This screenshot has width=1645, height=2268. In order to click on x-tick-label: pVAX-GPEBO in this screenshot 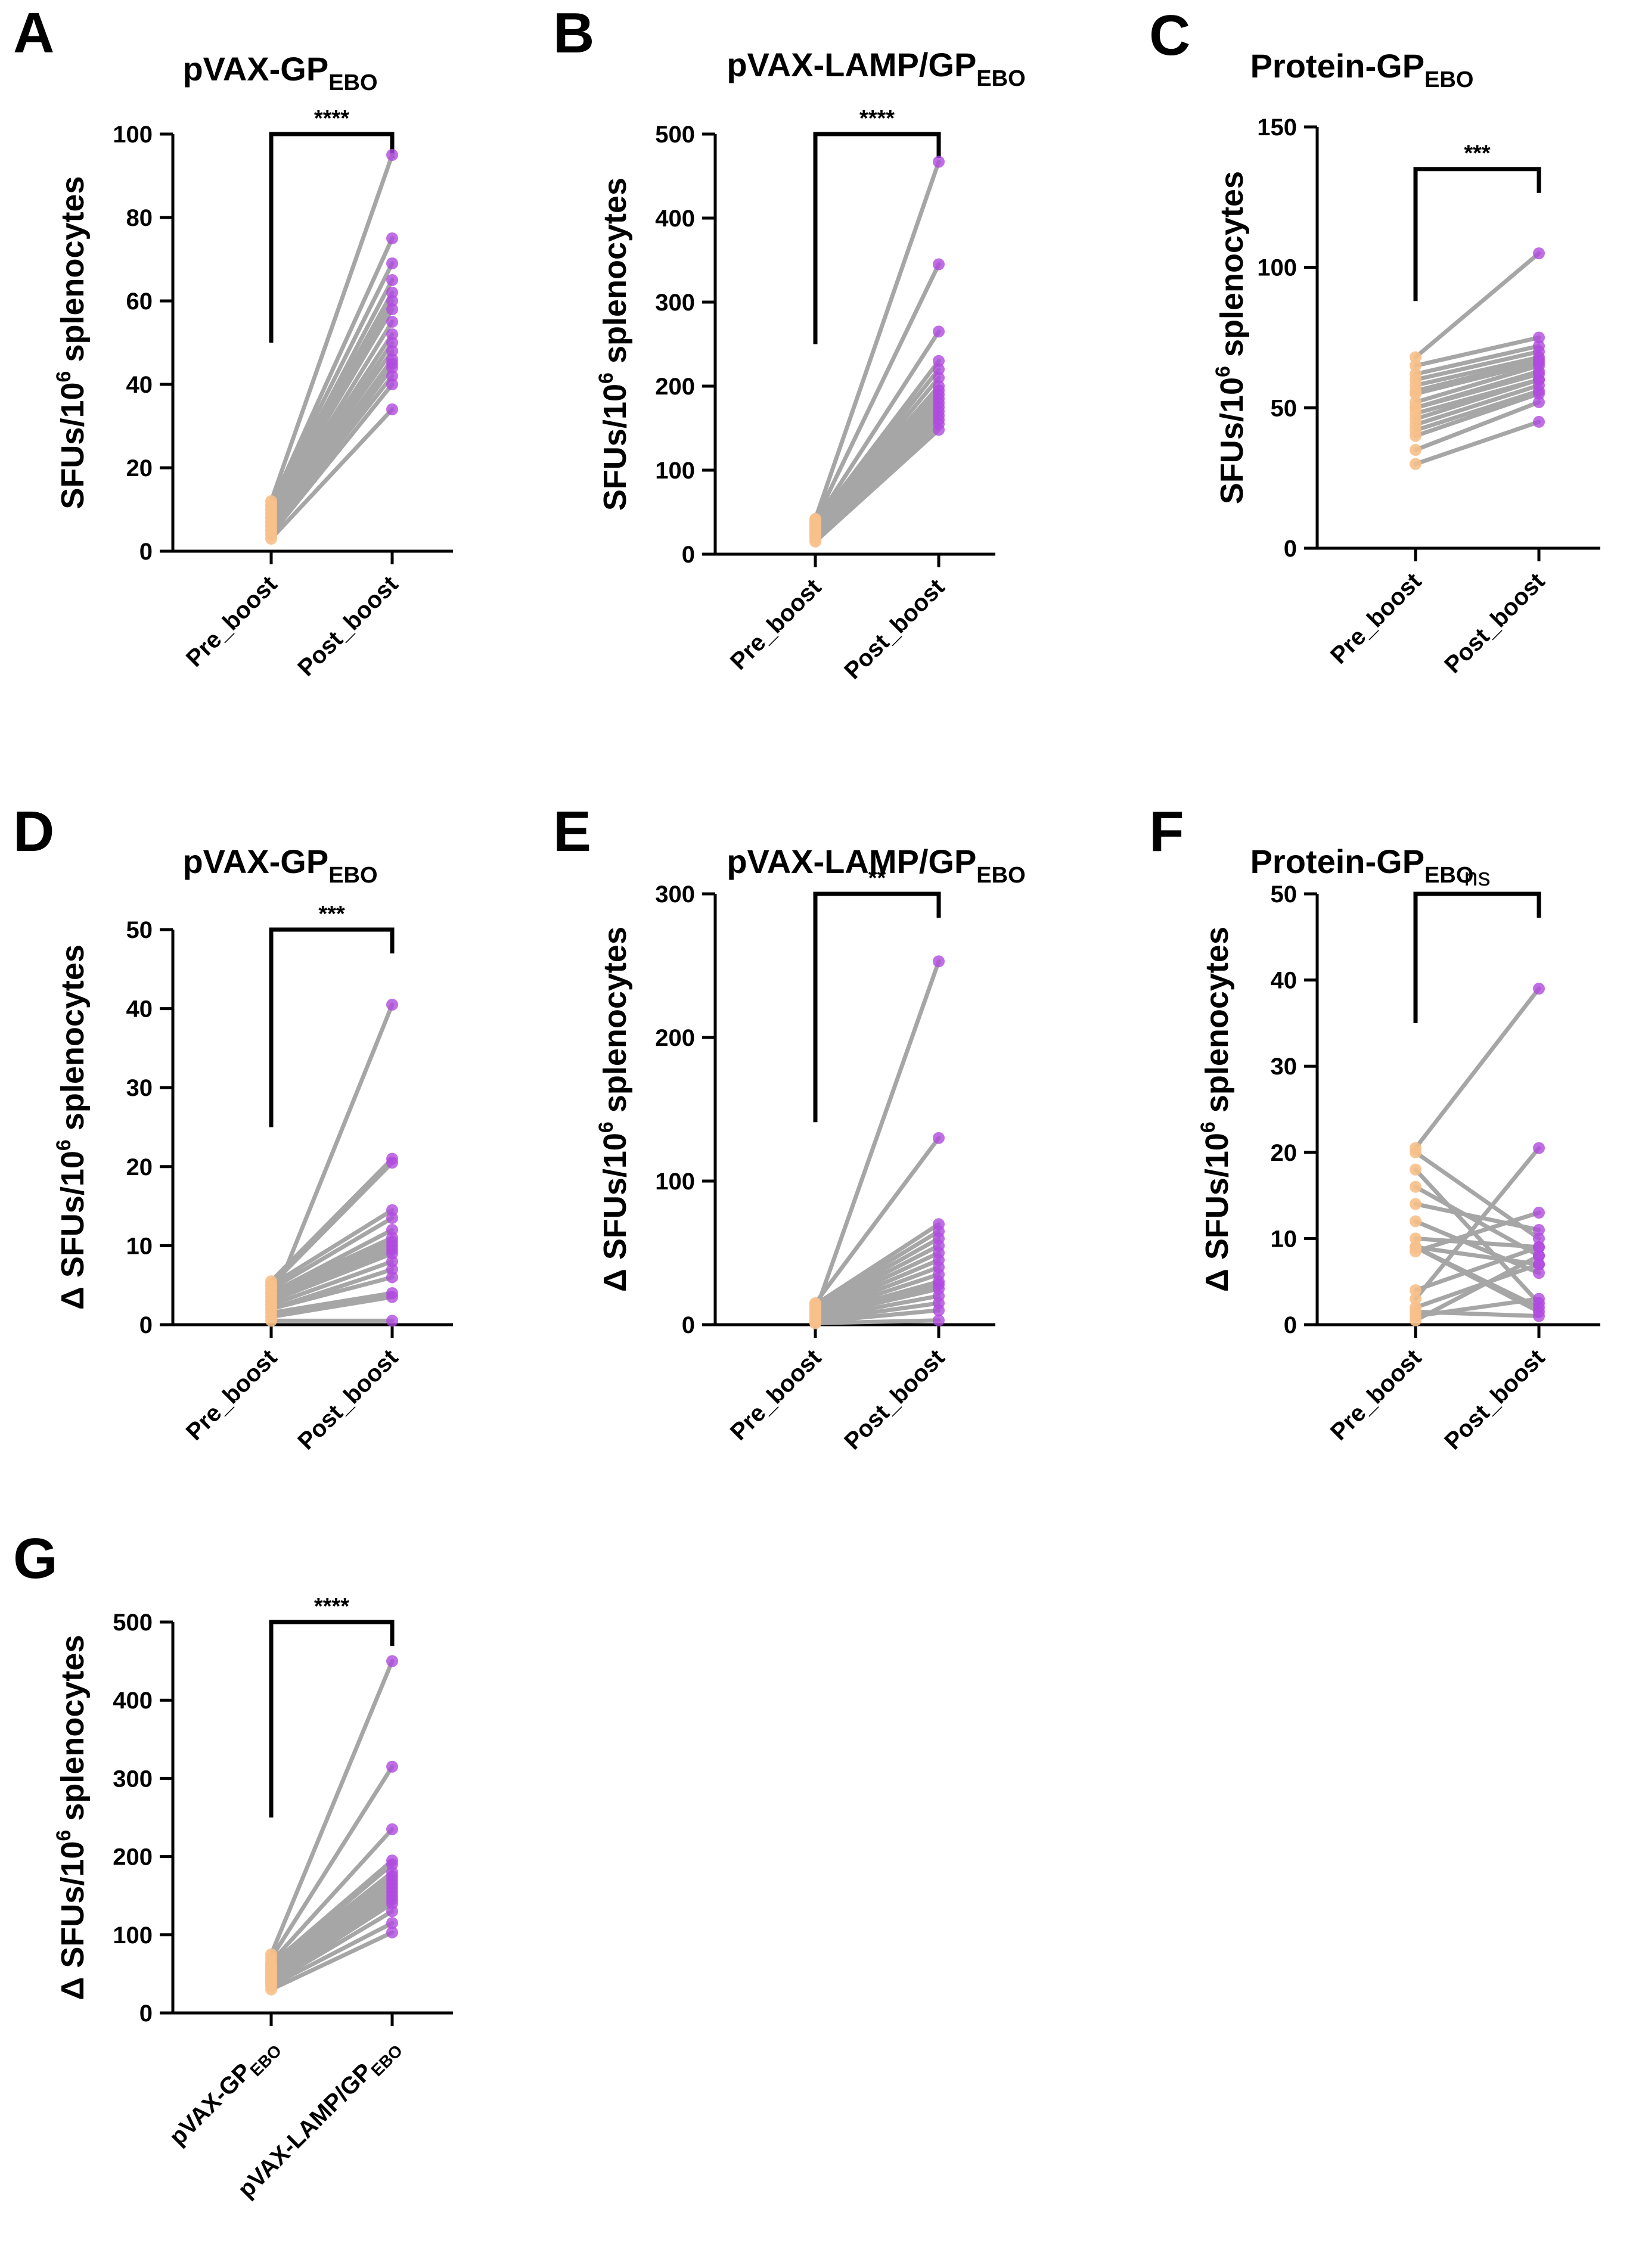, I will do `click(224, 2093)`.